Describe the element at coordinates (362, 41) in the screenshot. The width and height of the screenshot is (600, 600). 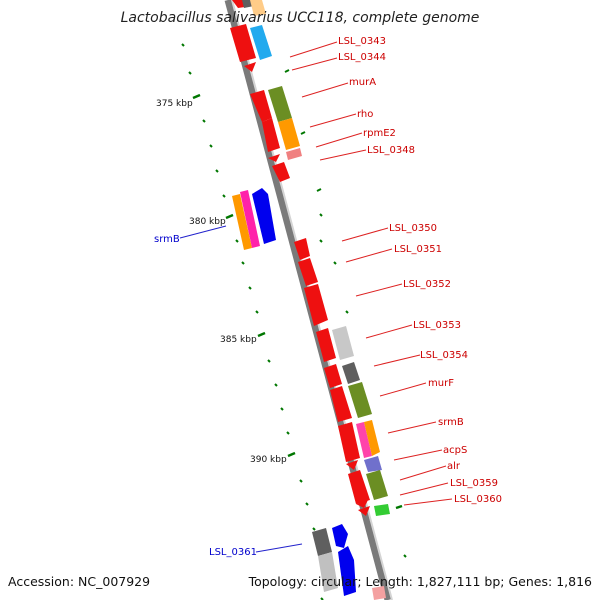
I see `gene-label: LSL_0343` at that location.